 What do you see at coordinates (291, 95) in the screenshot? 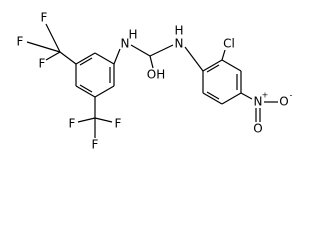
I see `charge-label: -` at bounding box center [291, 95].